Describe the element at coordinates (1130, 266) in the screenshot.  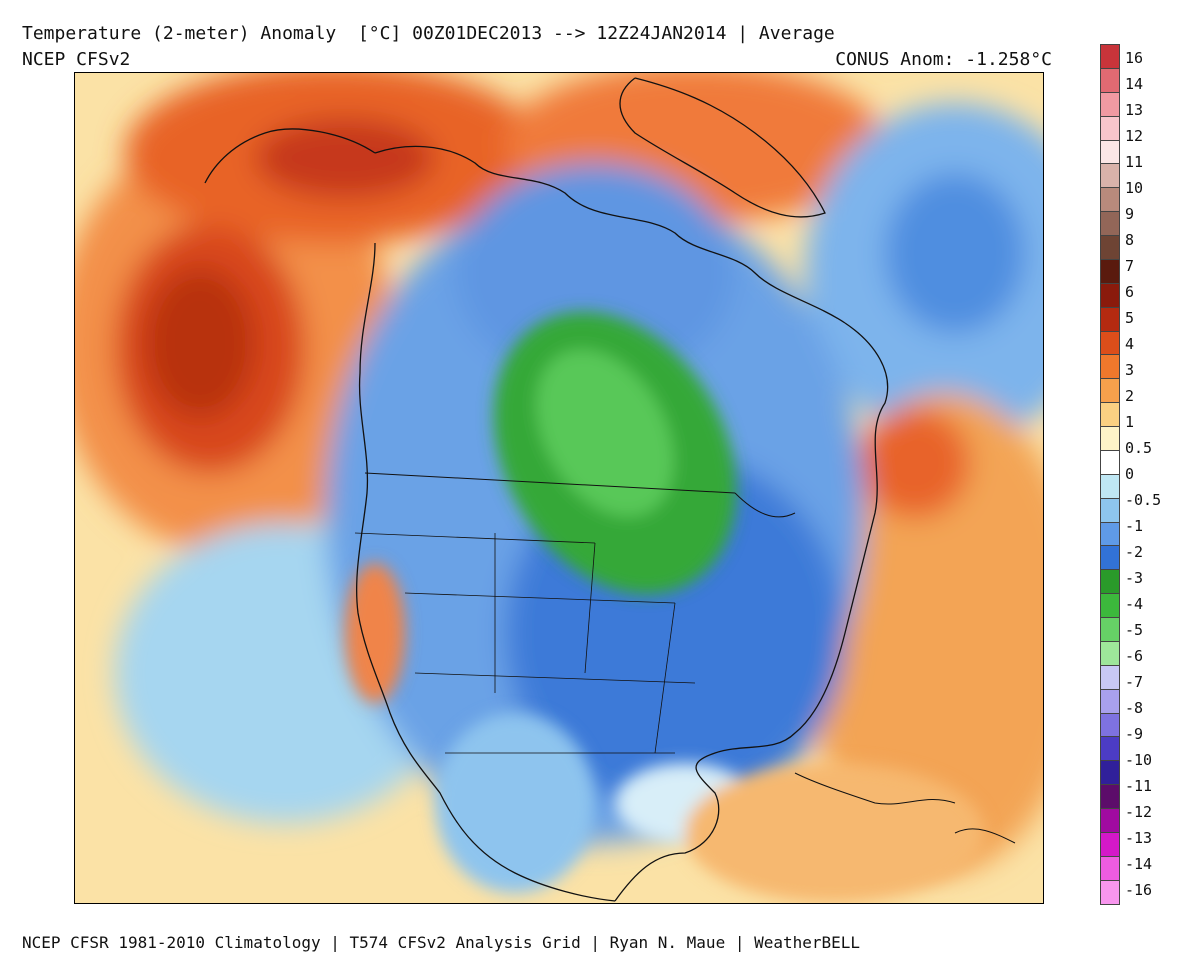
I see `colorbar-label: 7` at that location.